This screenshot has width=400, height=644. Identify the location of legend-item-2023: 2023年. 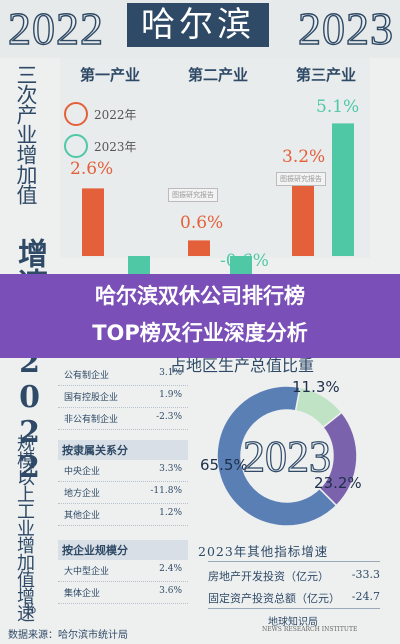
(100, 146).